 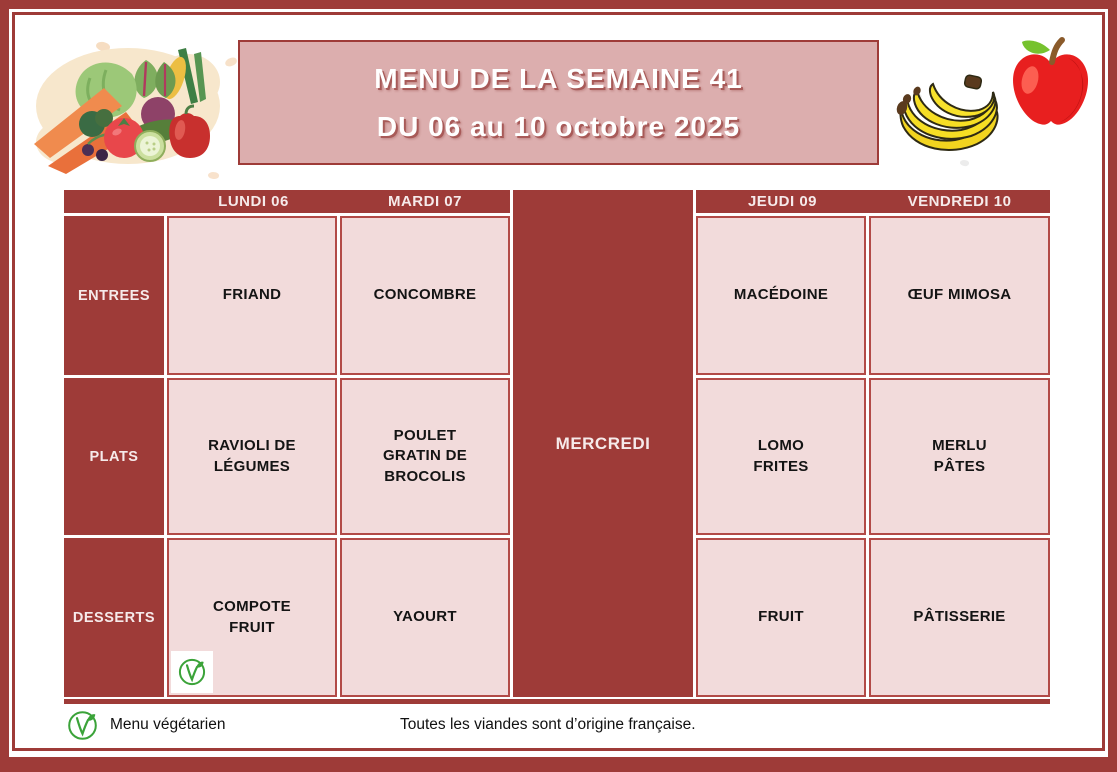 What do you see at coordinates (114, 295) in the screenshot?
I see `row-label-entrees: ENTREES` at bounding box center [114, 295].